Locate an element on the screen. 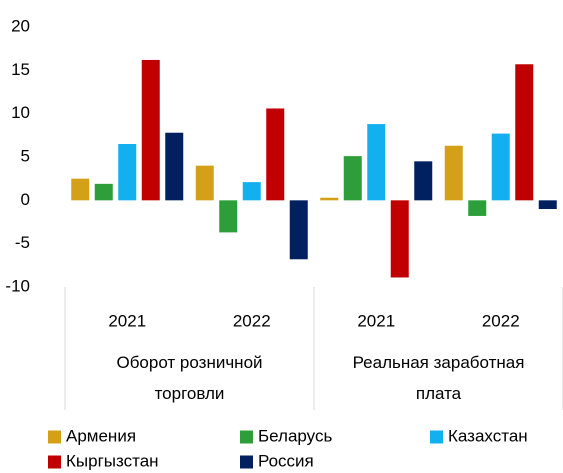 This screenshot has width=563, height=473. y-tick-label: 15 is located at coordinates (20, 69).